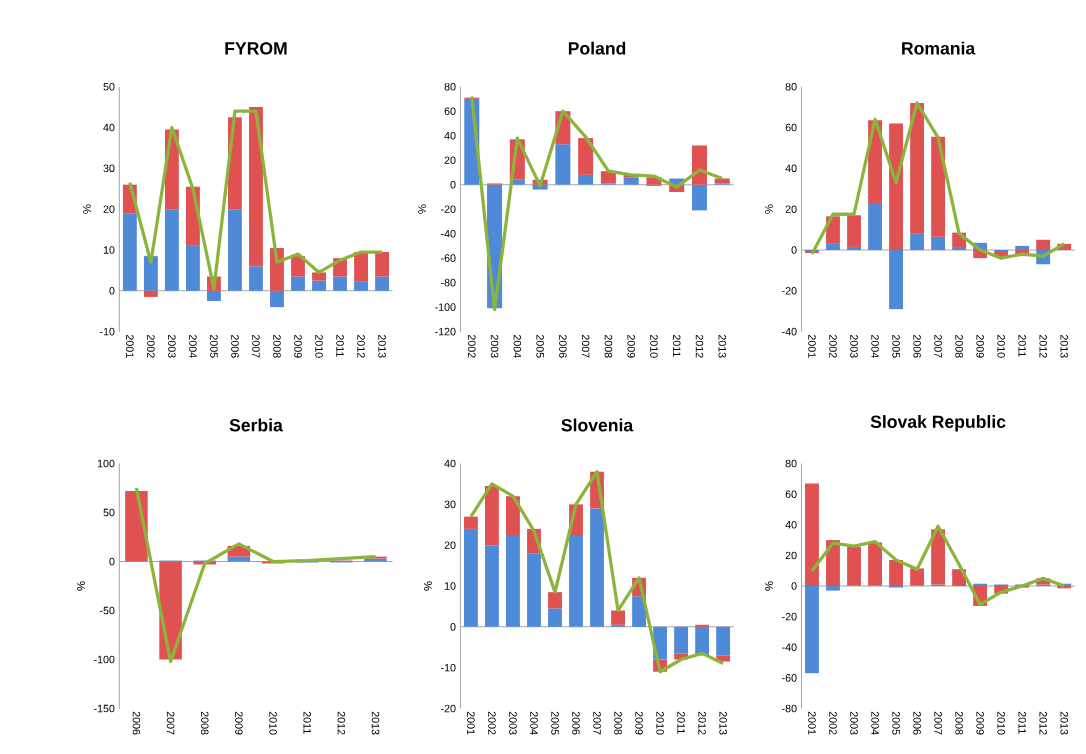  I want to click on chart-title: Slovak Republic, so click(938, 423).